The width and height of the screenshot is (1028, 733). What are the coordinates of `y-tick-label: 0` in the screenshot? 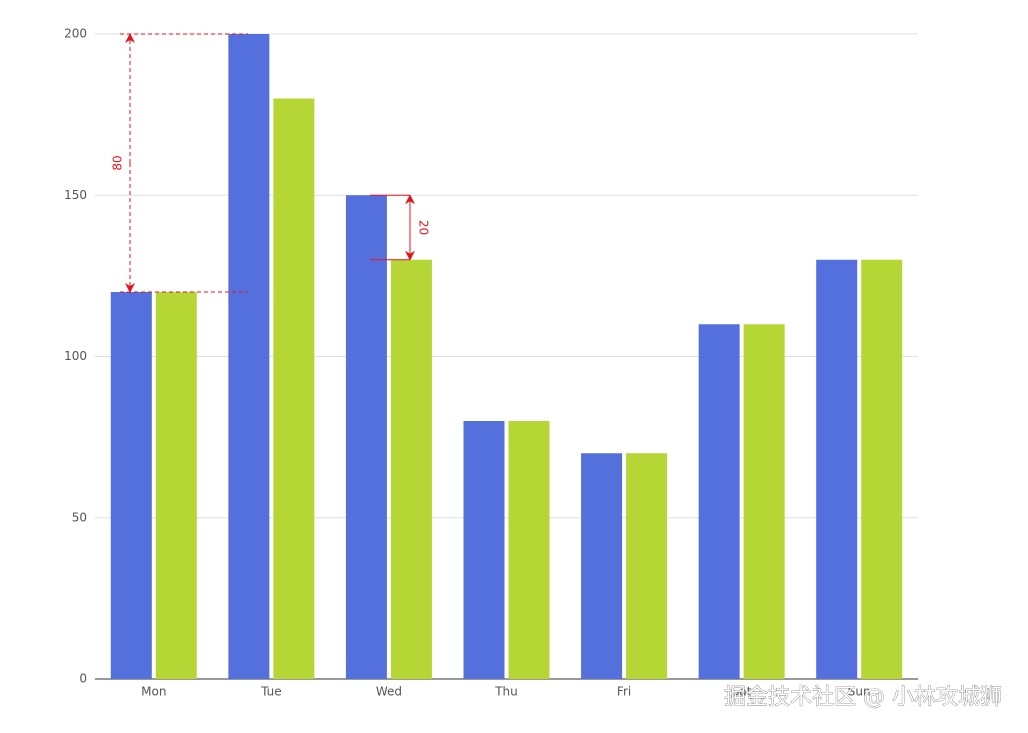 It's located at (83, 679).